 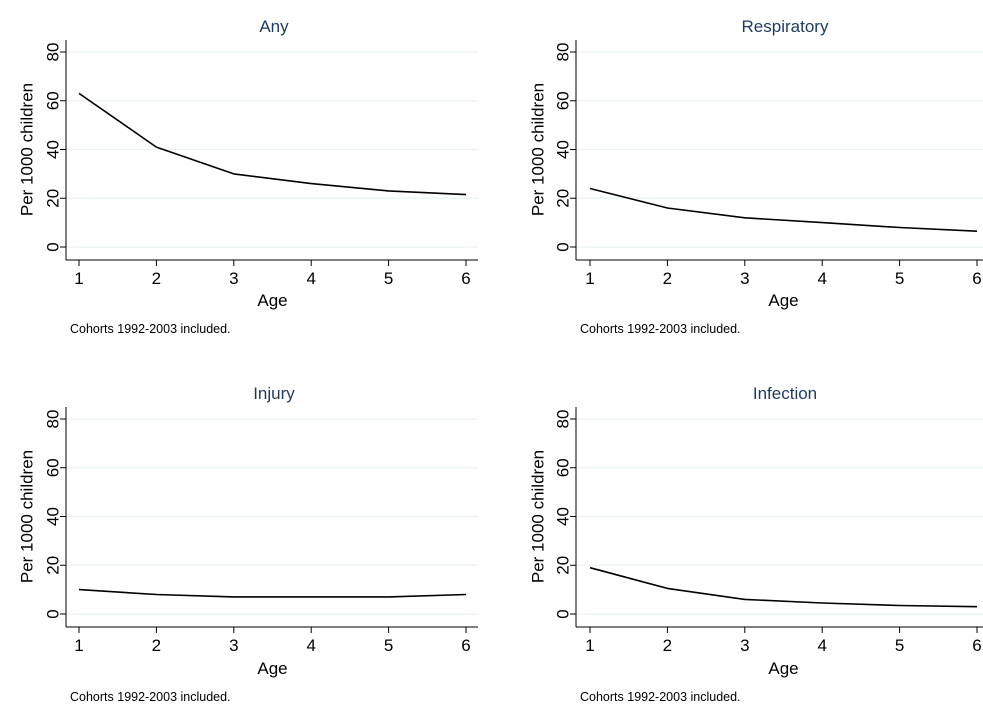 What do you see at coordinates (274, 26) in the screenshot?
I see `panel-title: Any` at bounding box center [274, 26].